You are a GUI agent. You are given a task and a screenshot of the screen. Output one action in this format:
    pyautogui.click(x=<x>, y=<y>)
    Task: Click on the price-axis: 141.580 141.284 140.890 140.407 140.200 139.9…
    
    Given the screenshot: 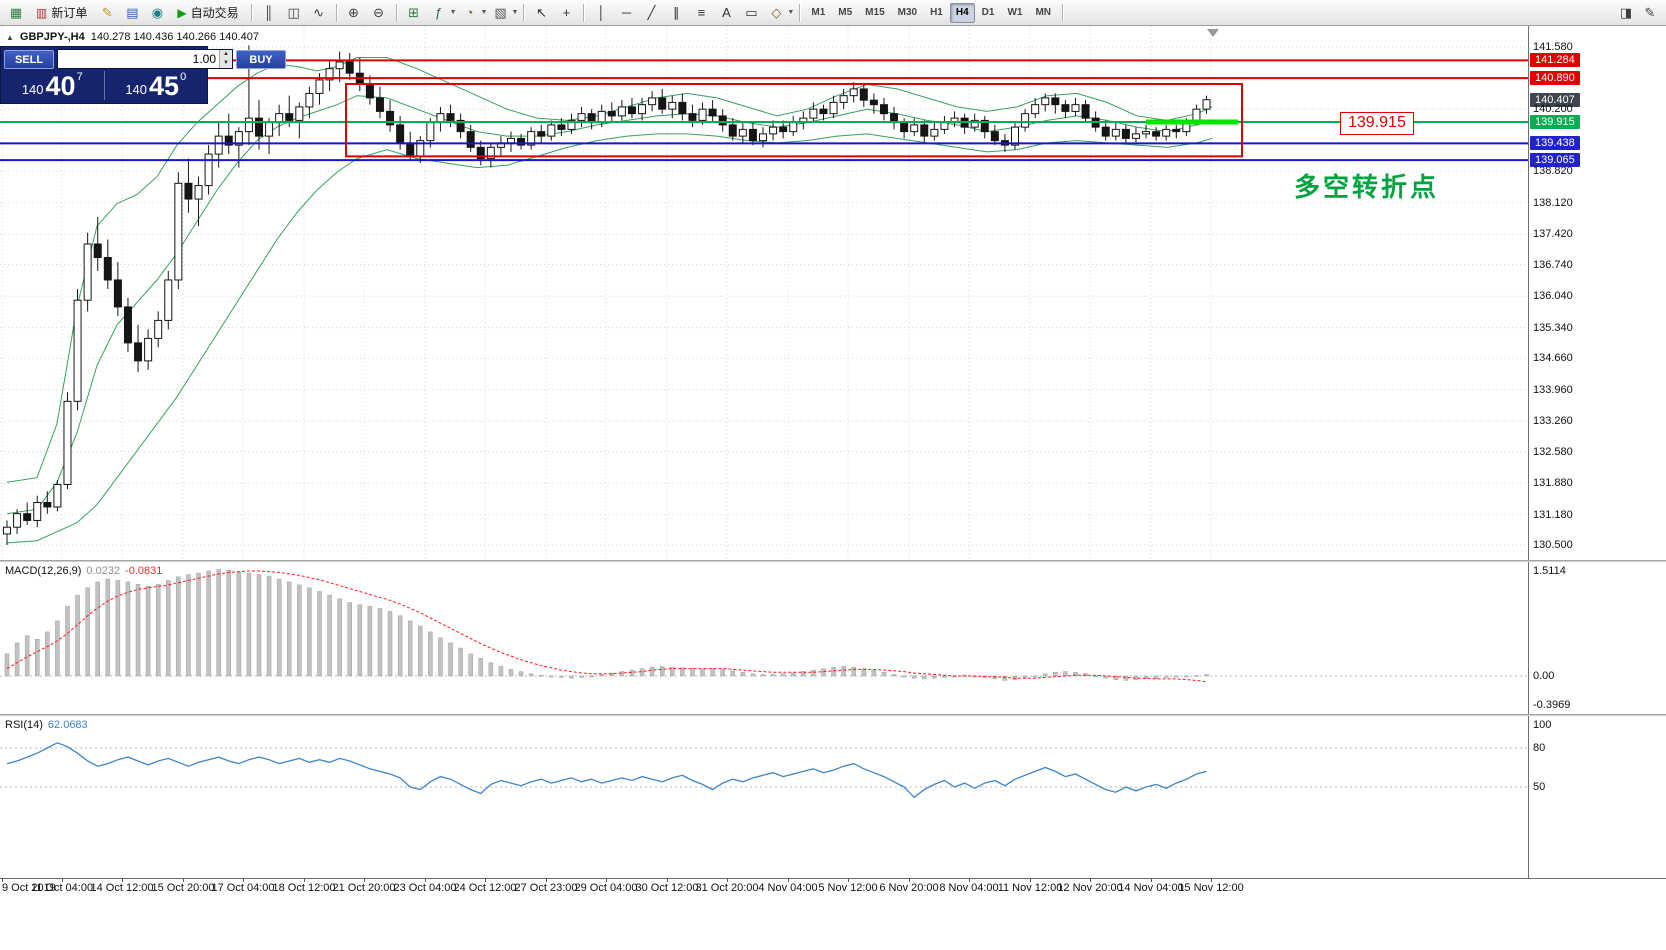 What is the action you would take?
    pyautogui.click(x=1597, y=452)
    